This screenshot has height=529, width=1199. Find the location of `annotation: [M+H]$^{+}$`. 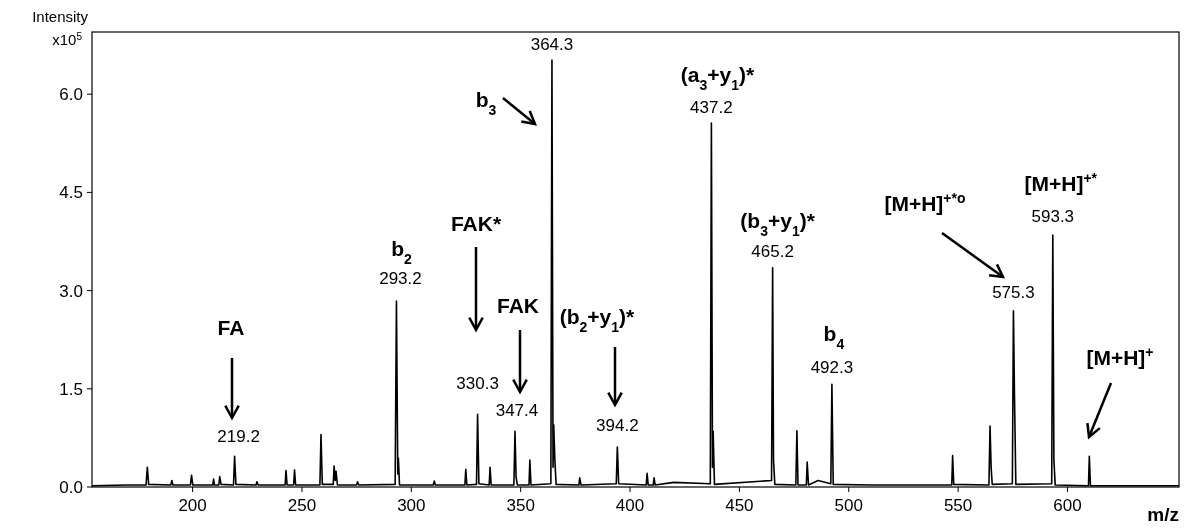

annotation: [M+H]$^{+}$ is located at coordinates (1120, 357).